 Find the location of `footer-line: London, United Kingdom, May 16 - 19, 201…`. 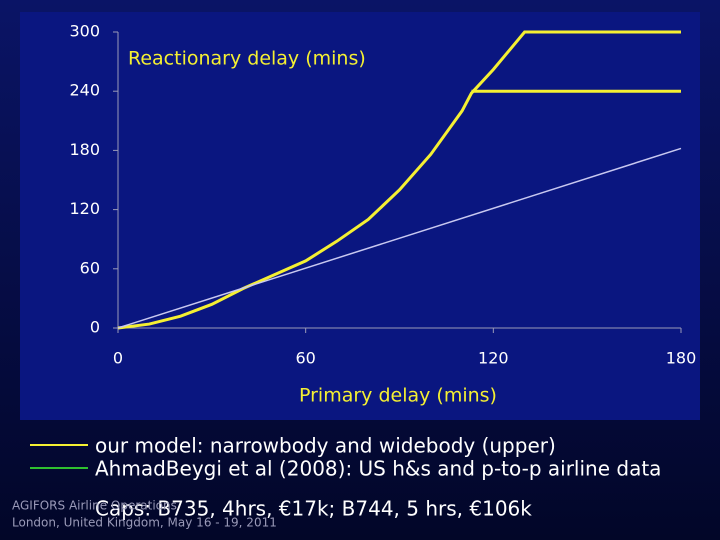

footer-line: London, United Kingdom, May 16 - 19, 201… is located at coordinates (144, 523).